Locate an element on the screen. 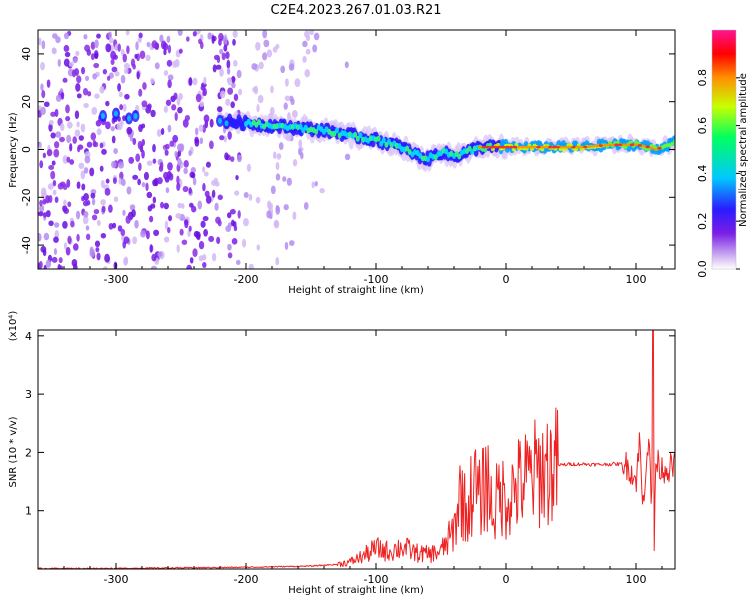  chart-title: C2E4.2023.267.01.03.R21 is located at coordinates (355, 10).